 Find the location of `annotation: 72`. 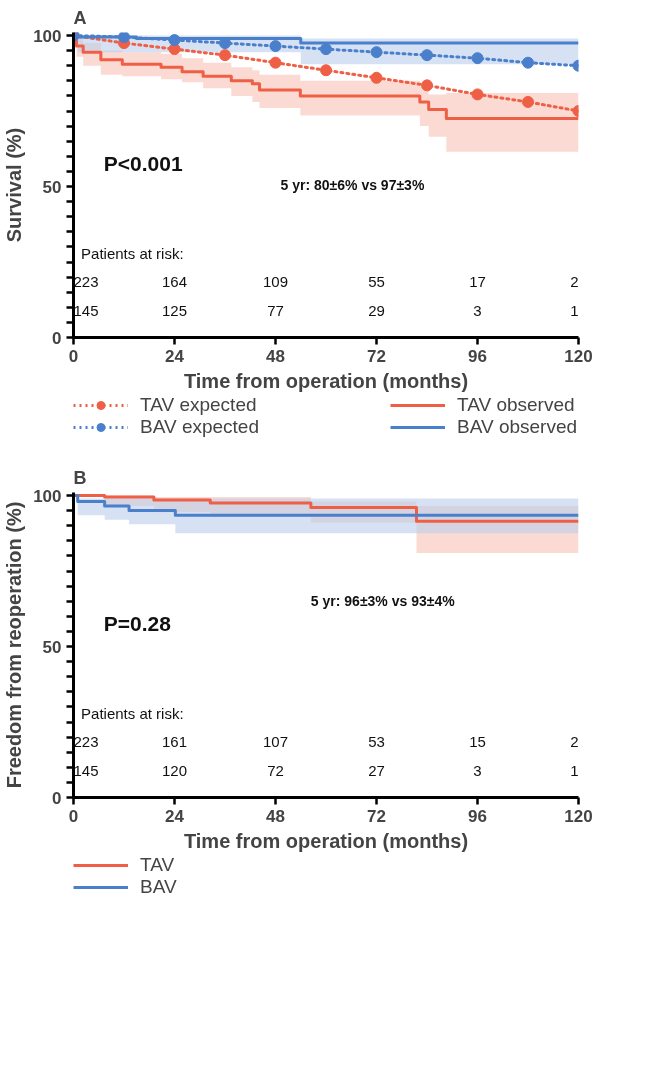

annotation: 72 is located at coordinates (275, 770).